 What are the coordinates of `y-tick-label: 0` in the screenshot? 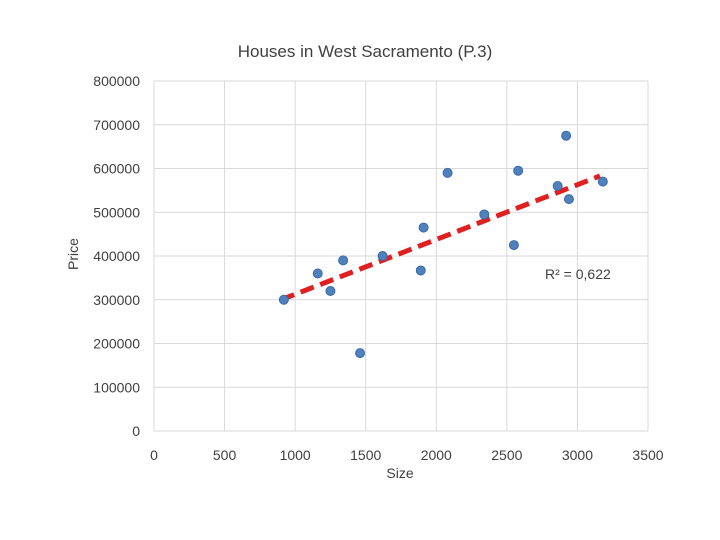 It's located at (136, 431).